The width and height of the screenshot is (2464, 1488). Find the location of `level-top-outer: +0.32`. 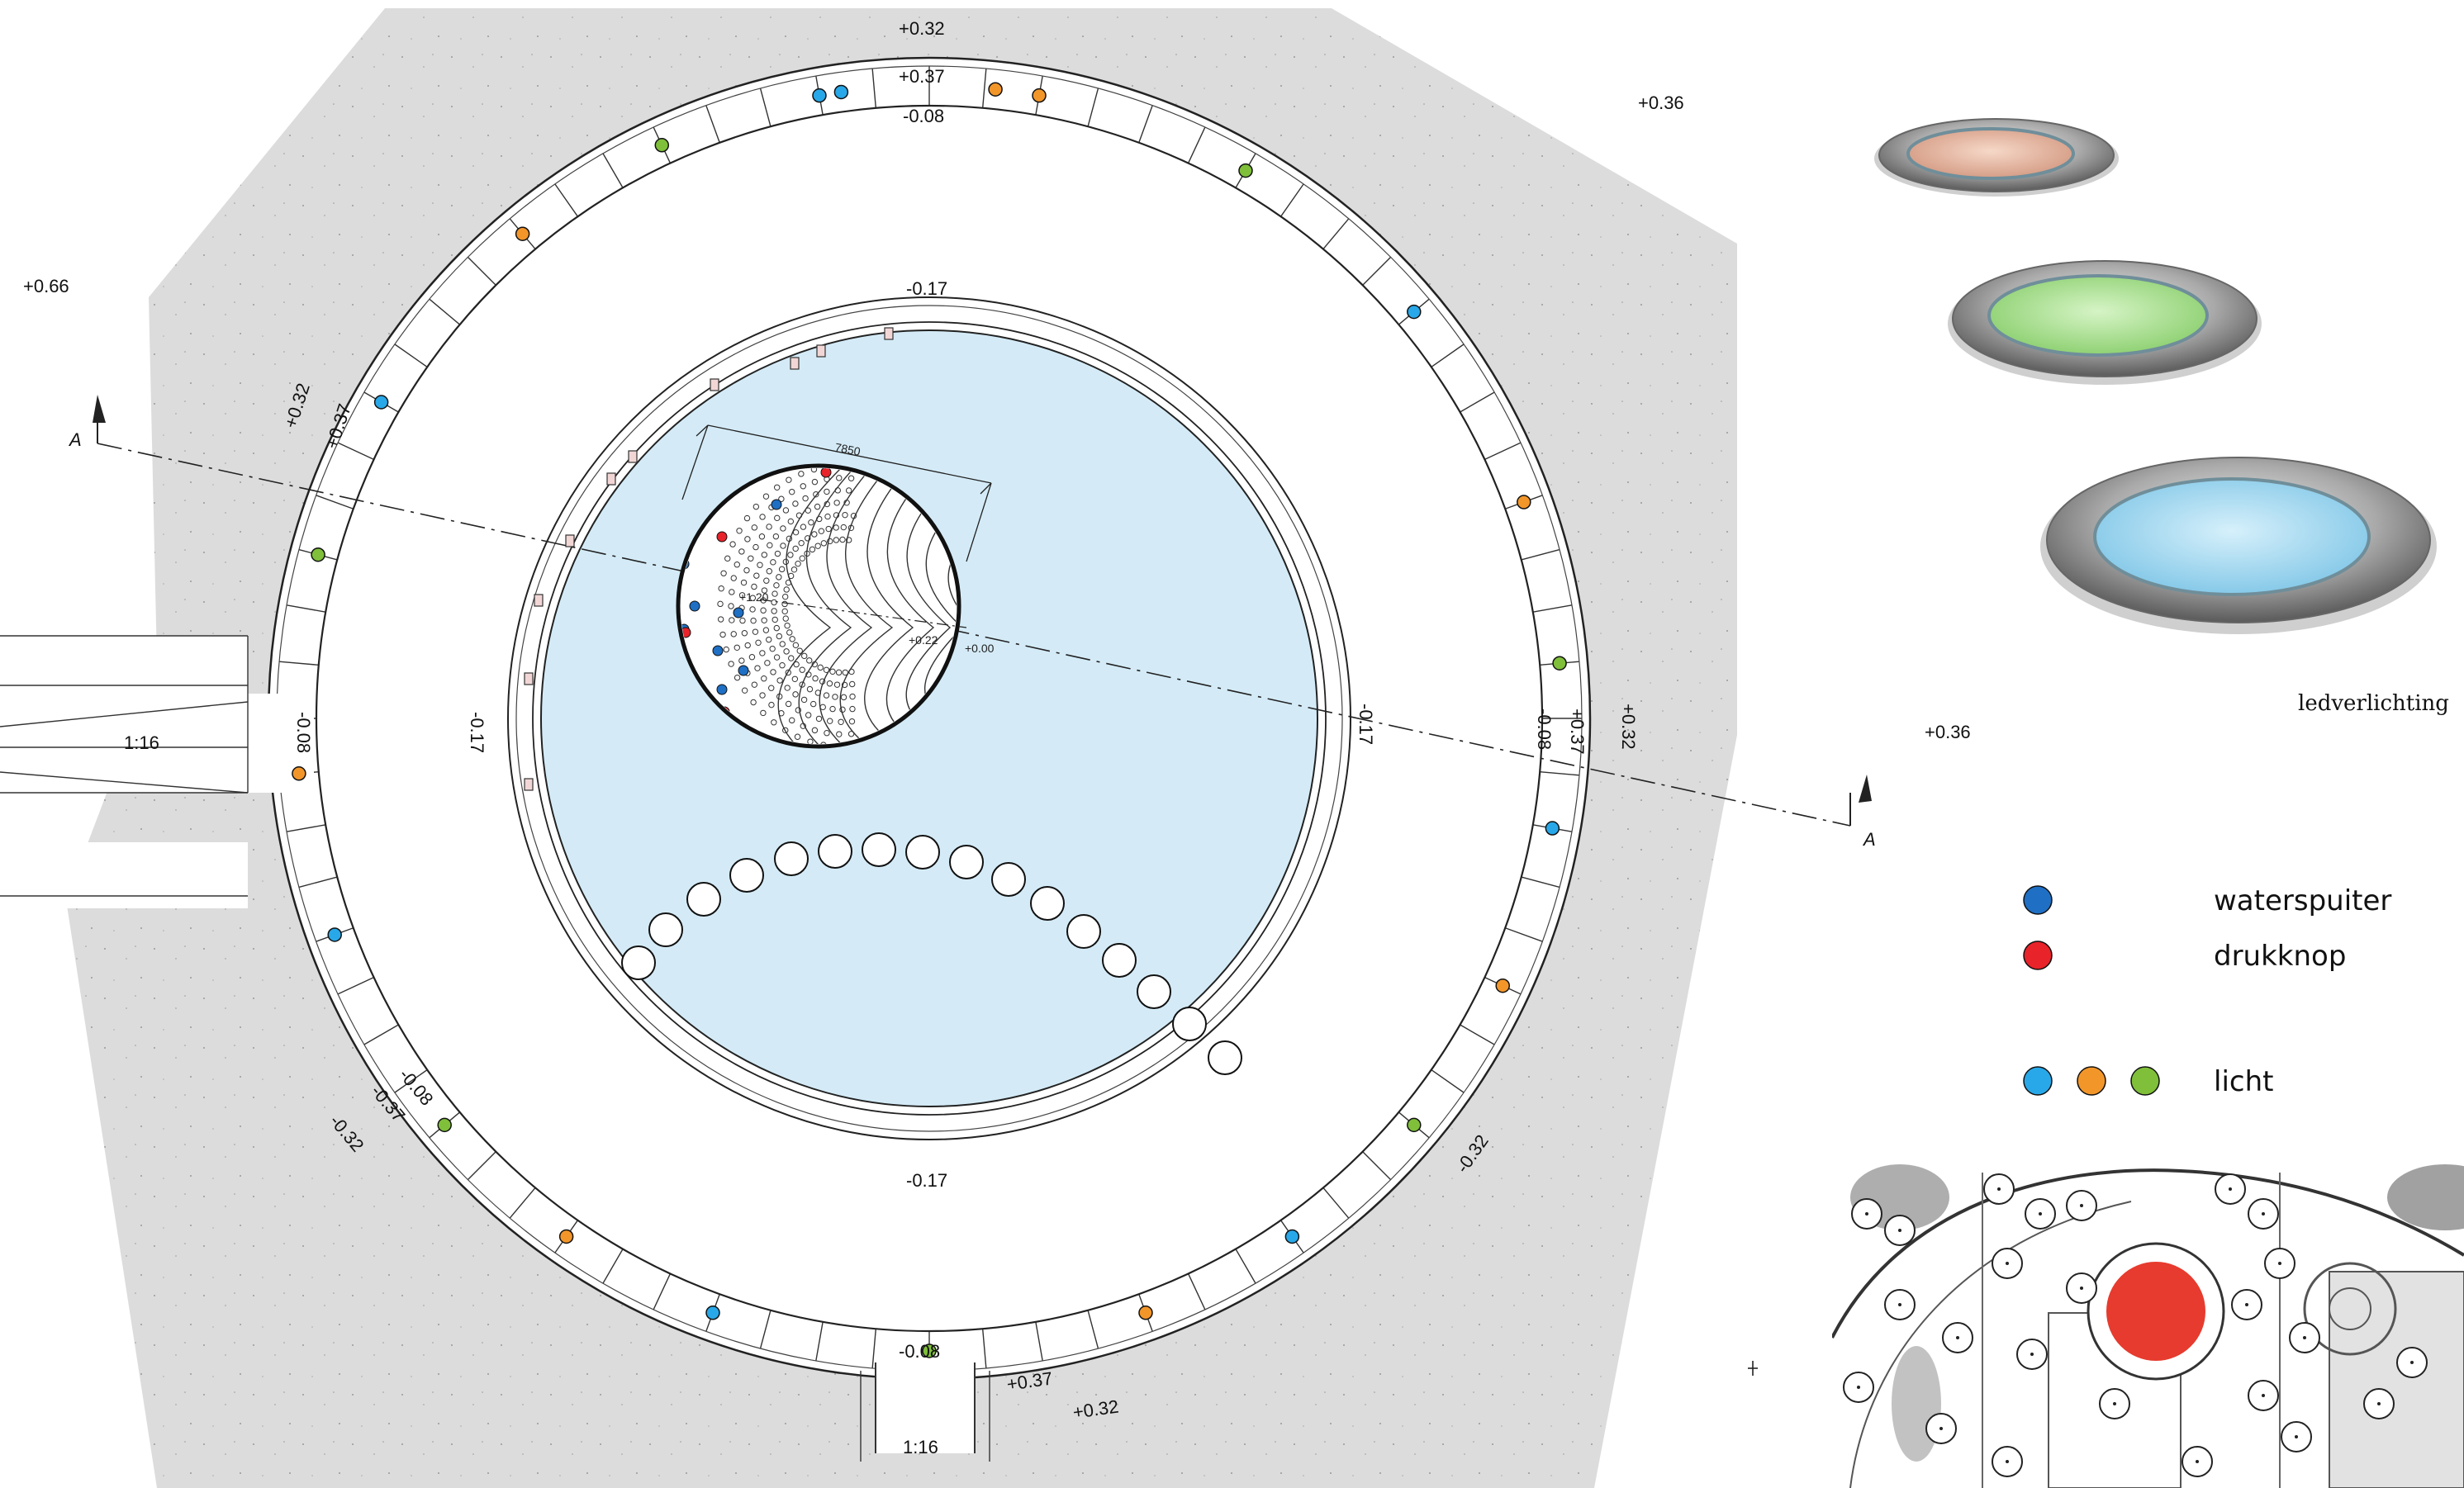

level-top-outer: +0.32 is located at coordinates (922, 28).